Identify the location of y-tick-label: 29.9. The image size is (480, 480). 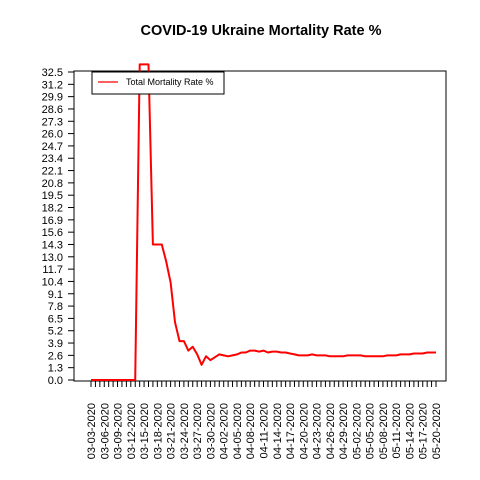
(52, 98).